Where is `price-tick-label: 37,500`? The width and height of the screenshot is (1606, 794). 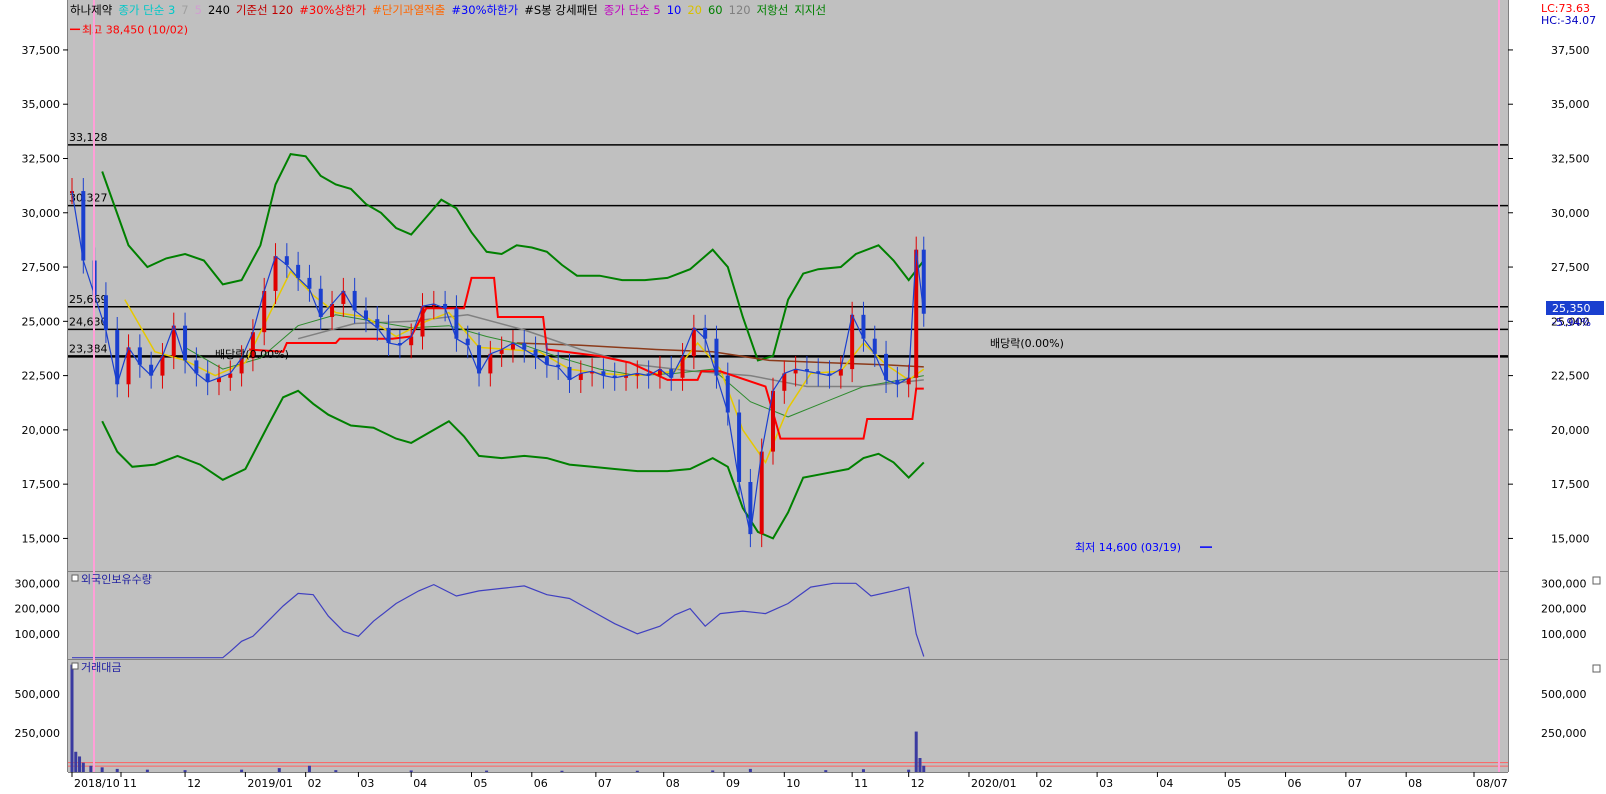
price-tick-label: 37,500 is located at coordinates (41, 50).